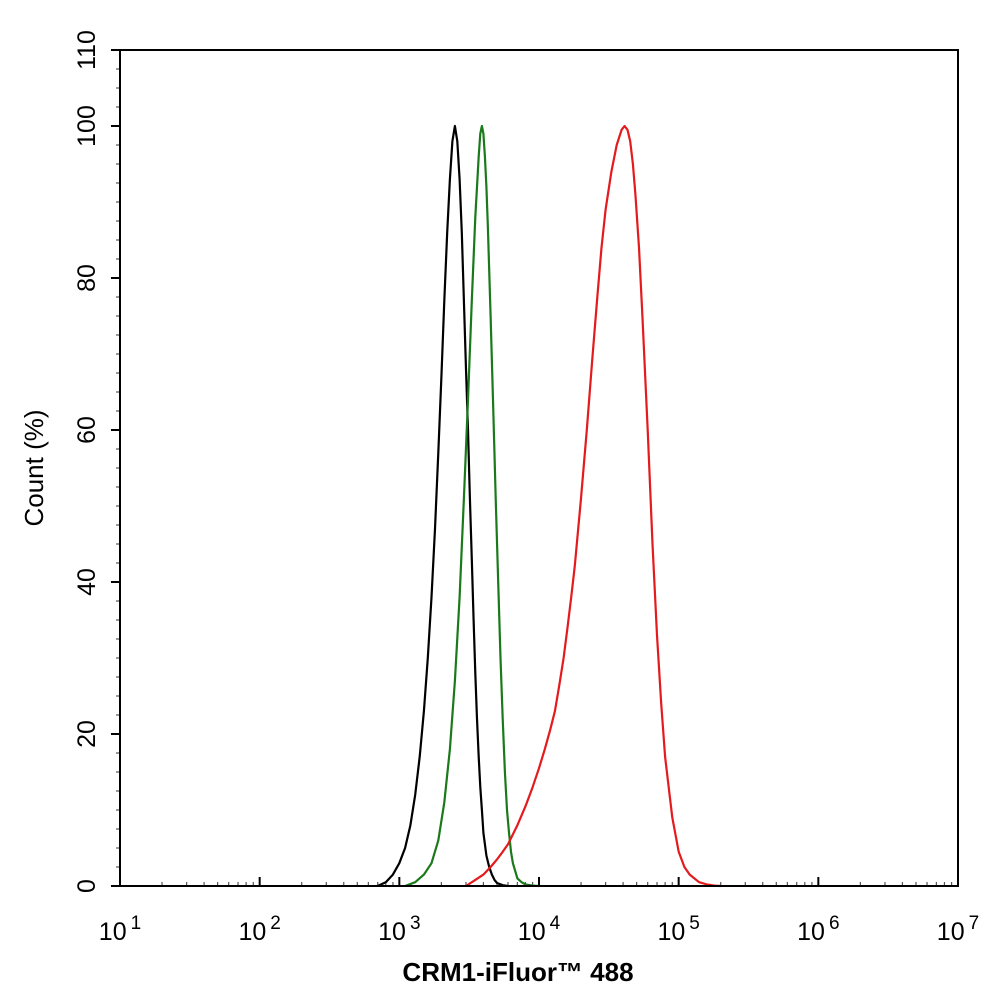  What do you see at coordinates (958, 929) in the screenshot?
I see `x-tick-label: 10 7` at bounding box center [958, 929].